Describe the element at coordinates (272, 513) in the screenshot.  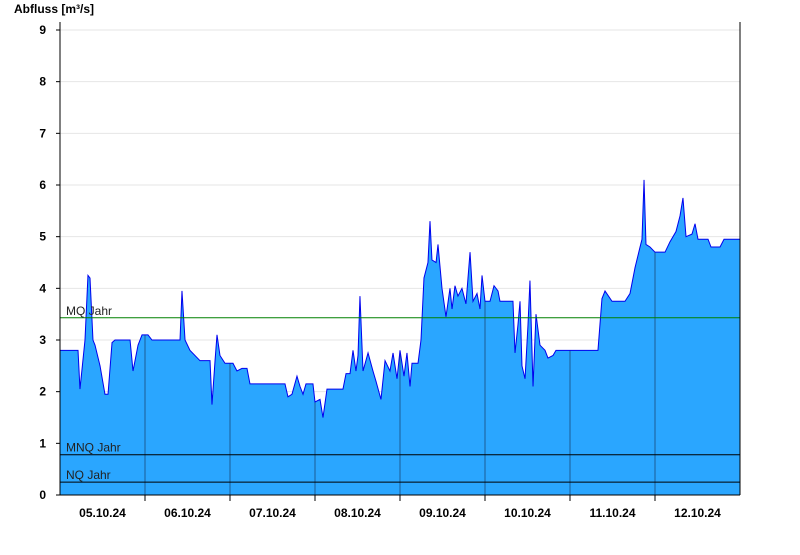
I see `x-tick-label: 07.10.24` at that location.